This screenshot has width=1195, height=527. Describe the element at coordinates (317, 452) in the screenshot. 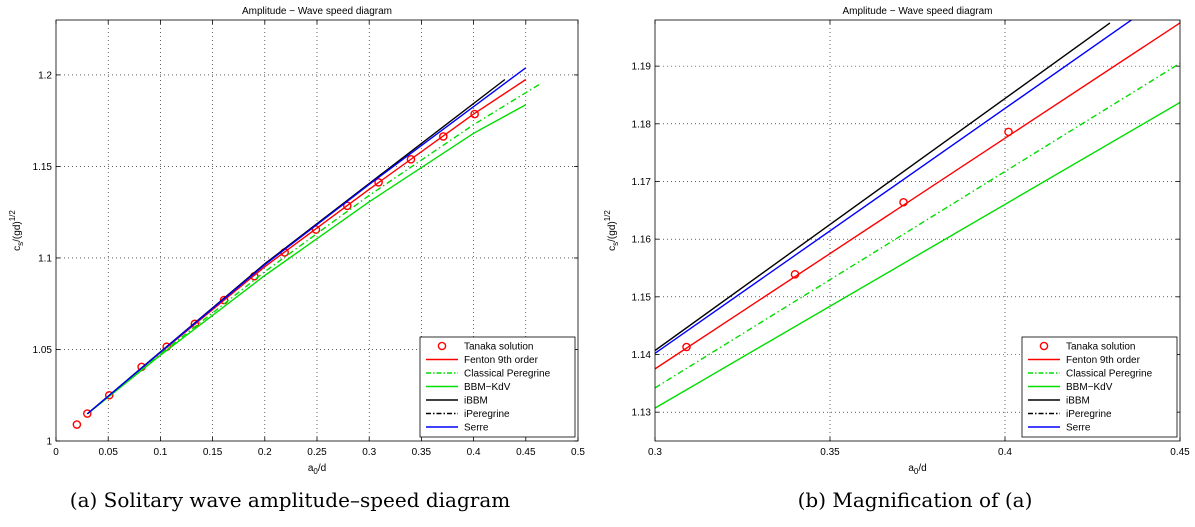

I see `x-tick-label: 0.25` at that location.